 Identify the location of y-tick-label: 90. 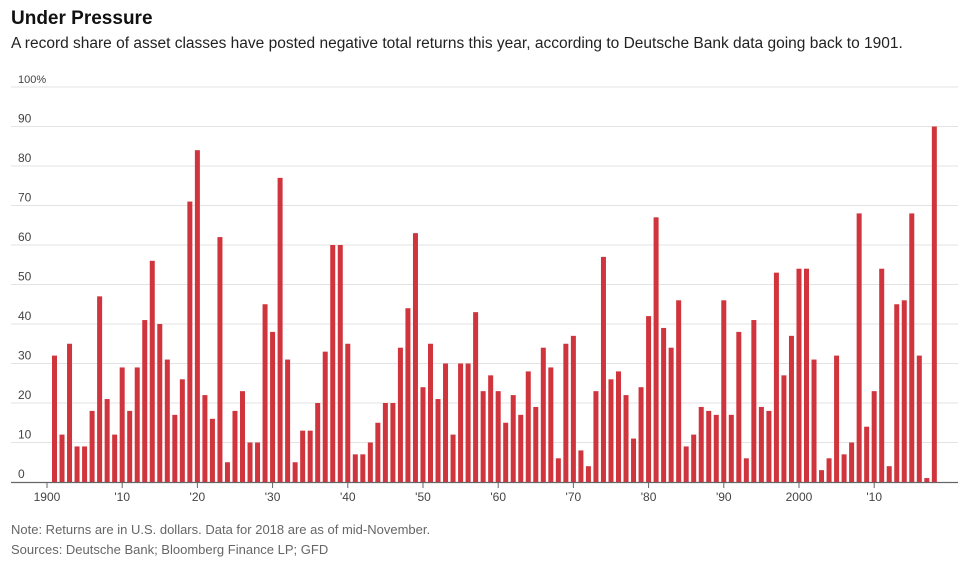
(25, 119).